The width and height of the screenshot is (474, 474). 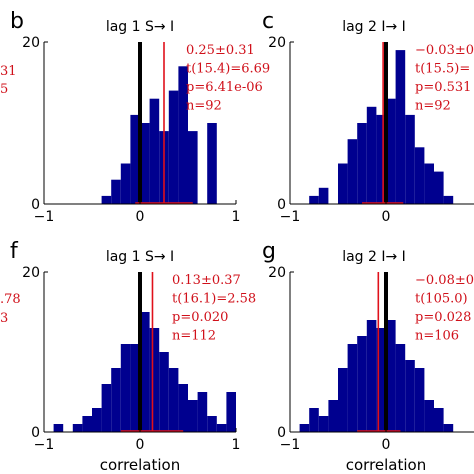 I want to click on panel-letter: c, so click(x=268, y=21).